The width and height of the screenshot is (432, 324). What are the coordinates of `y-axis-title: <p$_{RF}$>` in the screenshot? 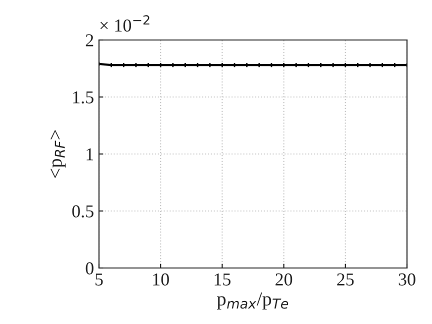 It's located at (58, 154).